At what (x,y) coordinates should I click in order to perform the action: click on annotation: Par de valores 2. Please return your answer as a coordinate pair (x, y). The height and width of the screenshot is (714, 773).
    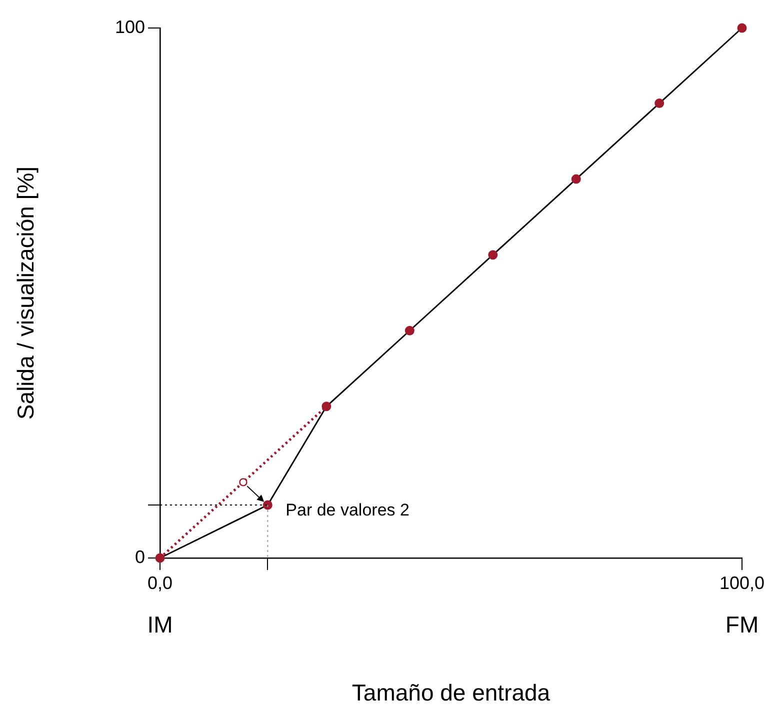
    Looking at the image, I should click on (348, 510).